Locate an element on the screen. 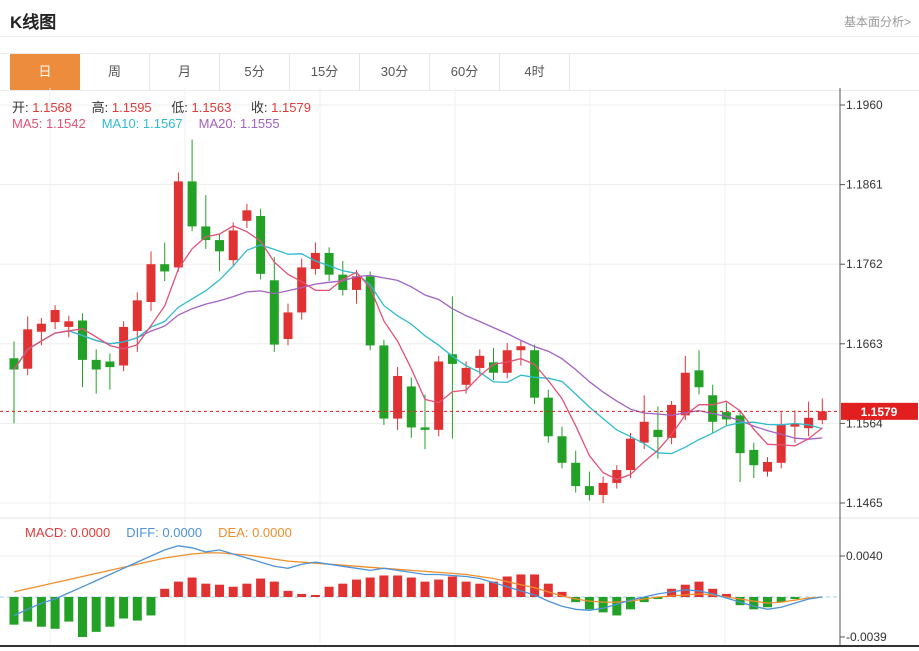  open-value: 1.1568 is located at coordinates (52, 107).